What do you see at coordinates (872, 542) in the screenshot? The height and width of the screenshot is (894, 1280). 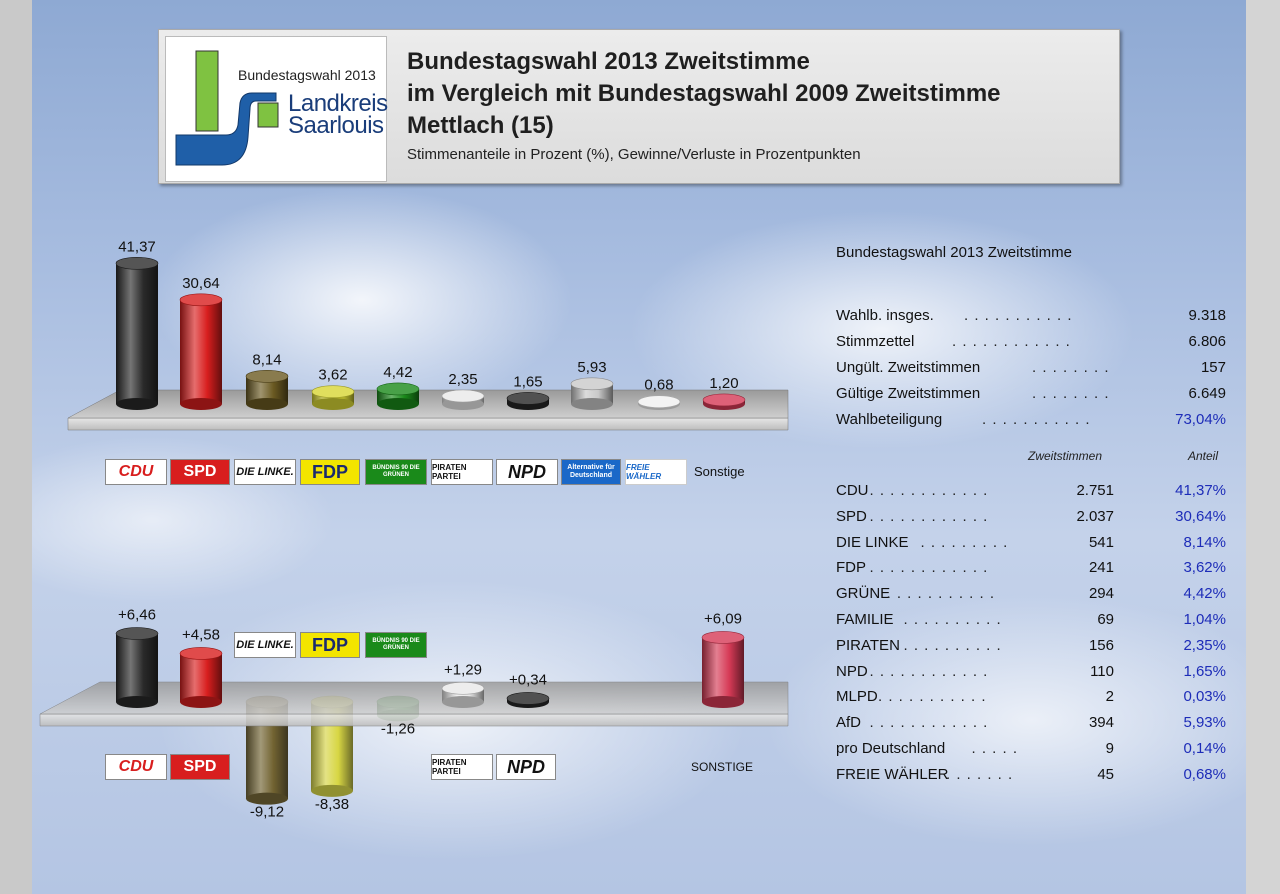 I see `party-name: DIE LINKE` at bounding box center [872, 542].